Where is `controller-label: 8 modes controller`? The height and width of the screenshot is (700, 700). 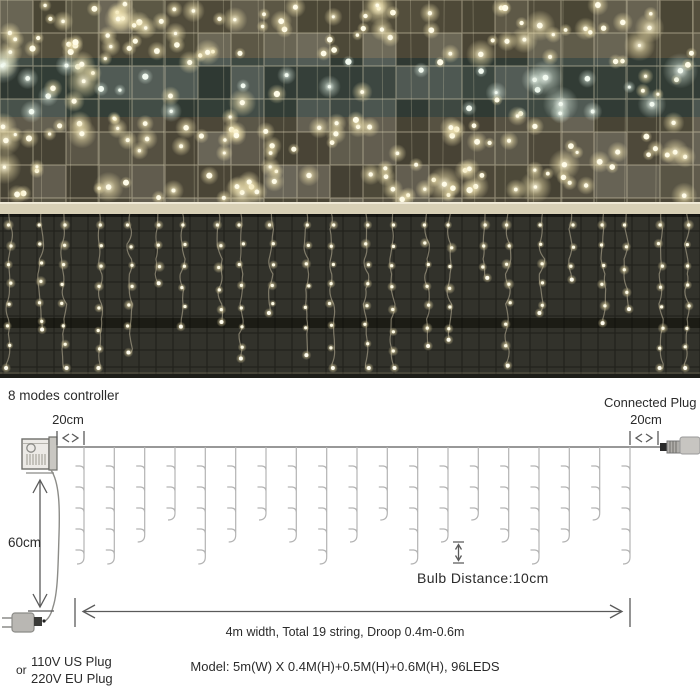 controller-label: 8 modes controller is located at coordinates (64, 395).